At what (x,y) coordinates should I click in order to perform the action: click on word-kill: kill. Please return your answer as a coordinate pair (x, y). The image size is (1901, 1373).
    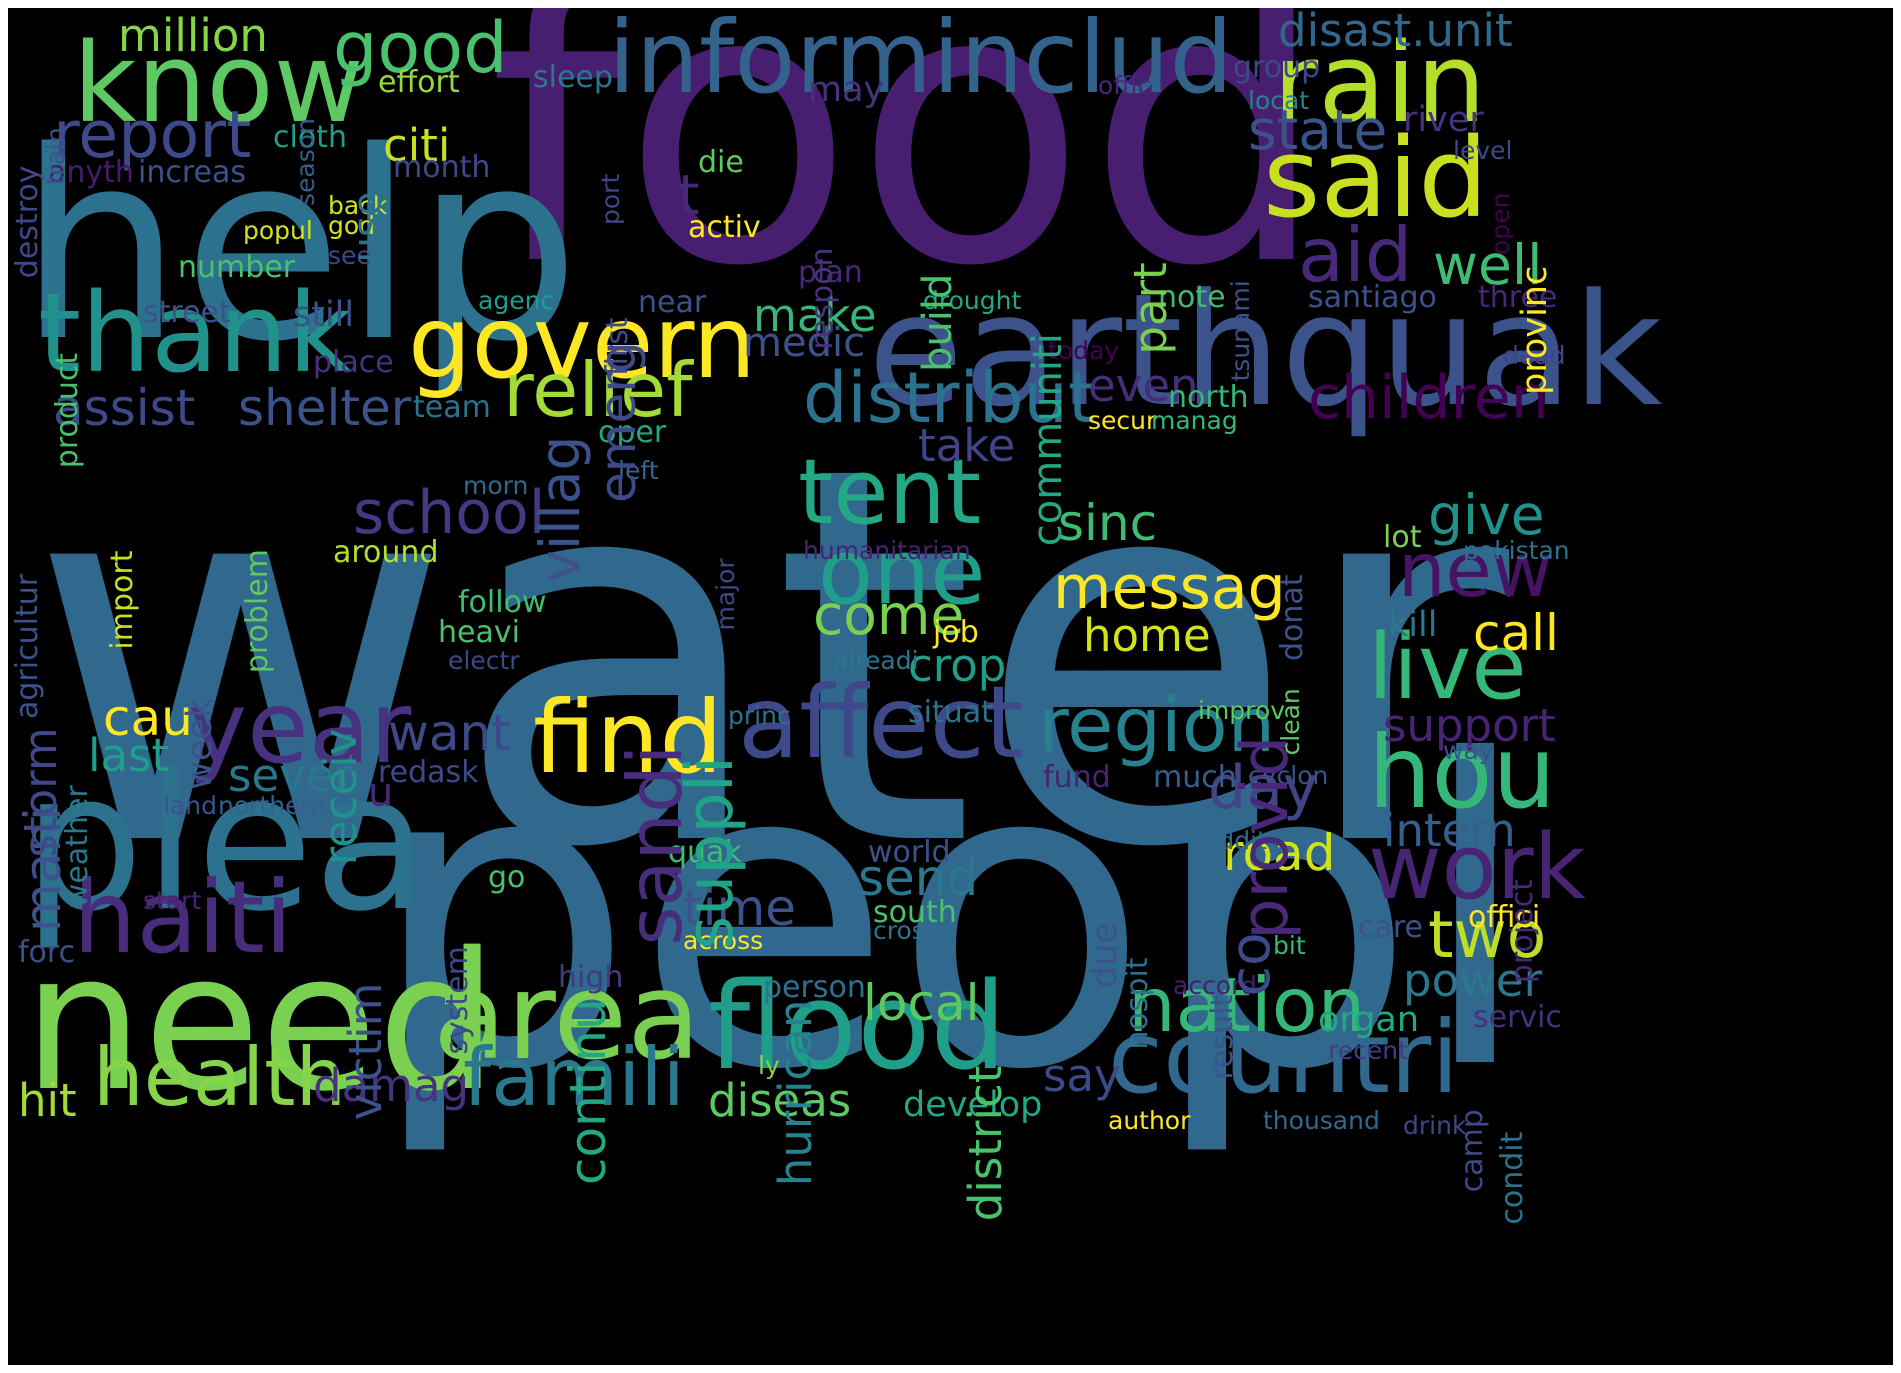
    Looking at the image, I should click on (1413, 625).